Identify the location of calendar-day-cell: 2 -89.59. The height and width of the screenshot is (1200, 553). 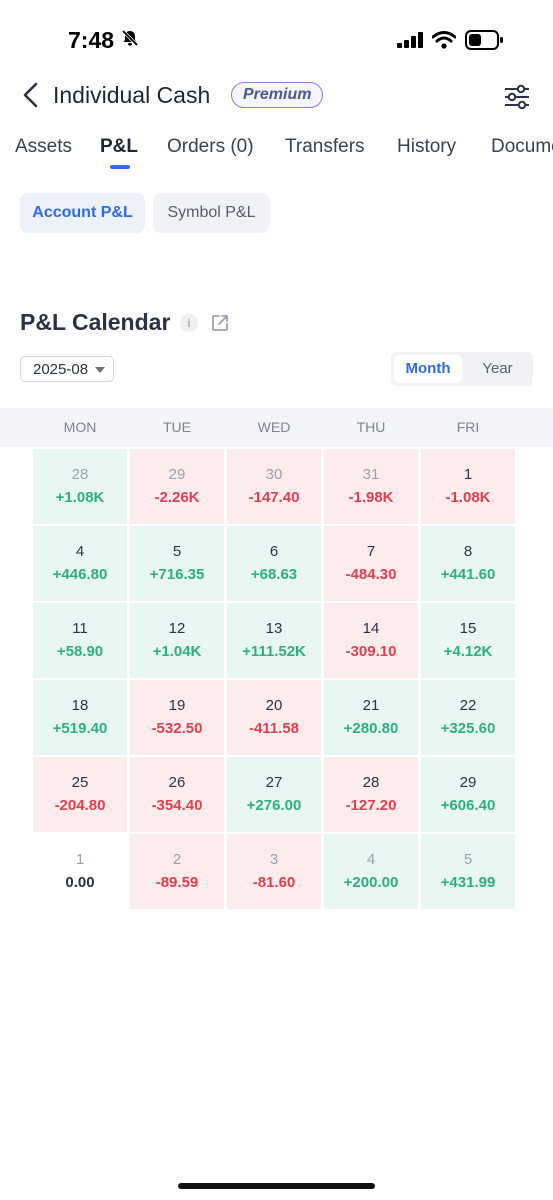
(177, 871).